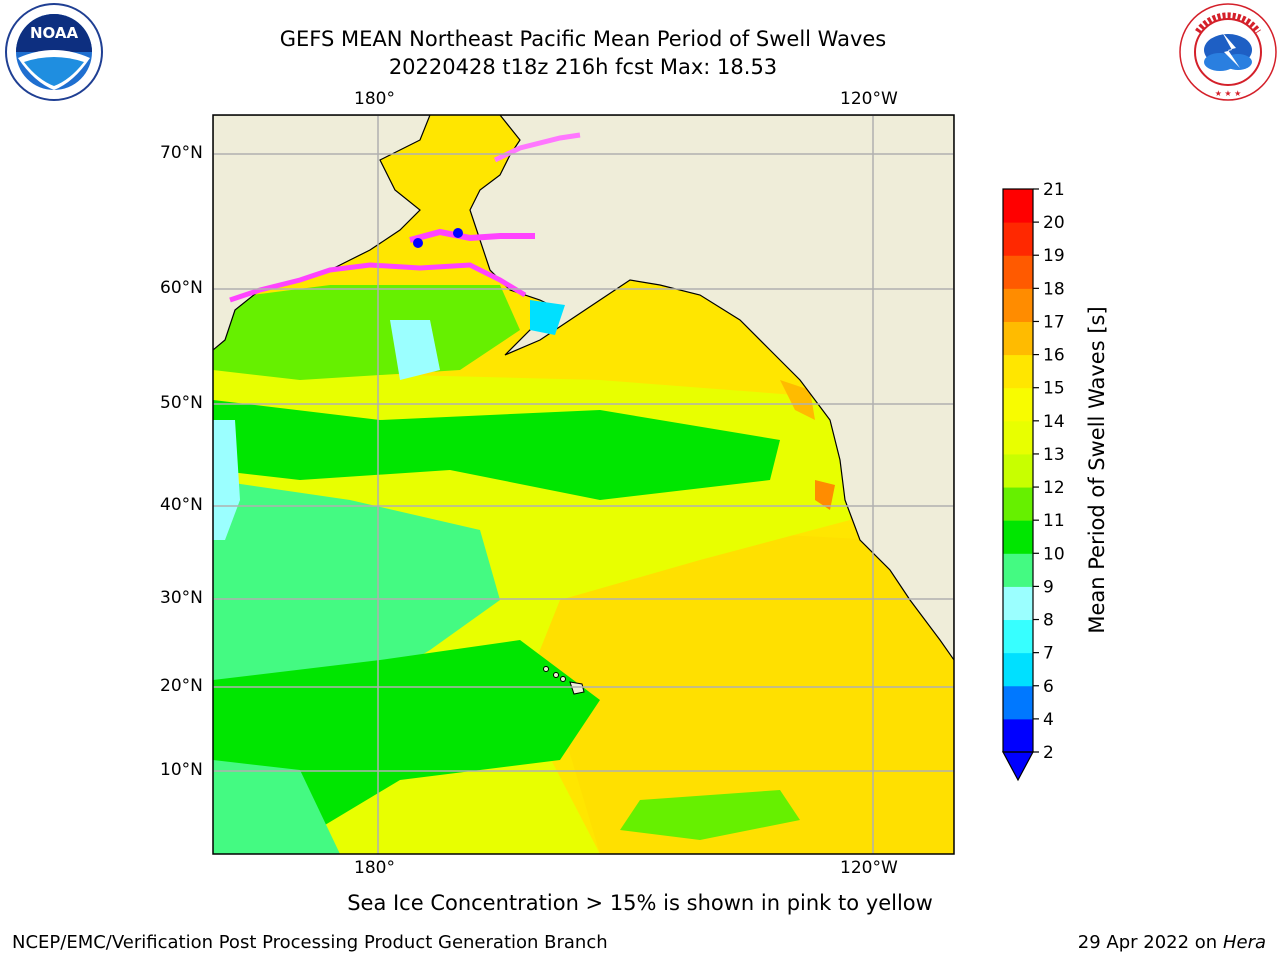 The width and height of the screenshot is (1280, 960). I want to click on cook-inlet-cyan, so click(547, 317).